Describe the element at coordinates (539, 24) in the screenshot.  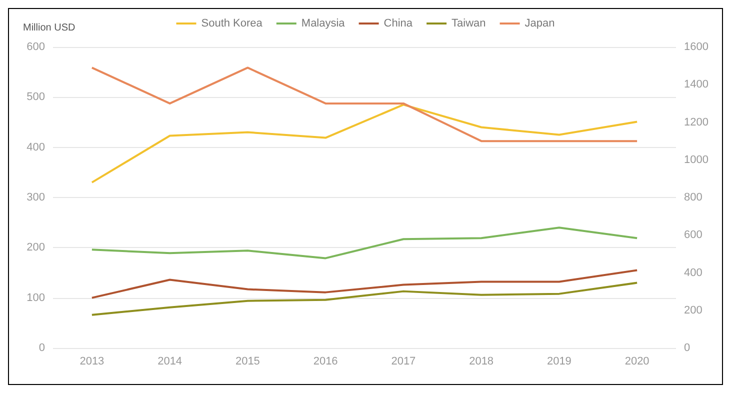
I see `legend-label: Japan` at that location.